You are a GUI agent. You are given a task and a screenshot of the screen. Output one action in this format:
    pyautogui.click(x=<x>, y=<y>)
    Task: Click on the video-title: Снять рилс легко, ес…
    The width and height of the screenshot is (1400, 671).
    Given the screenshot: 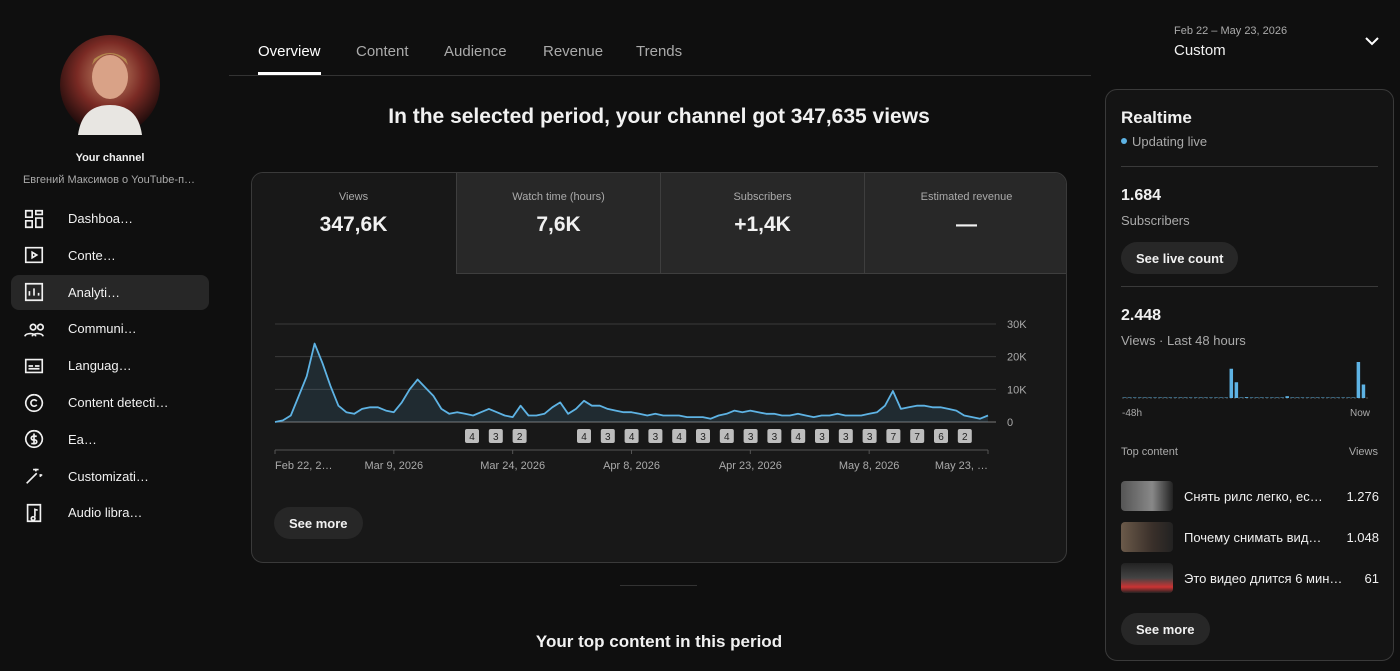 What is the action you would take?
    pyautogui.click(x=1253, y=496)
    